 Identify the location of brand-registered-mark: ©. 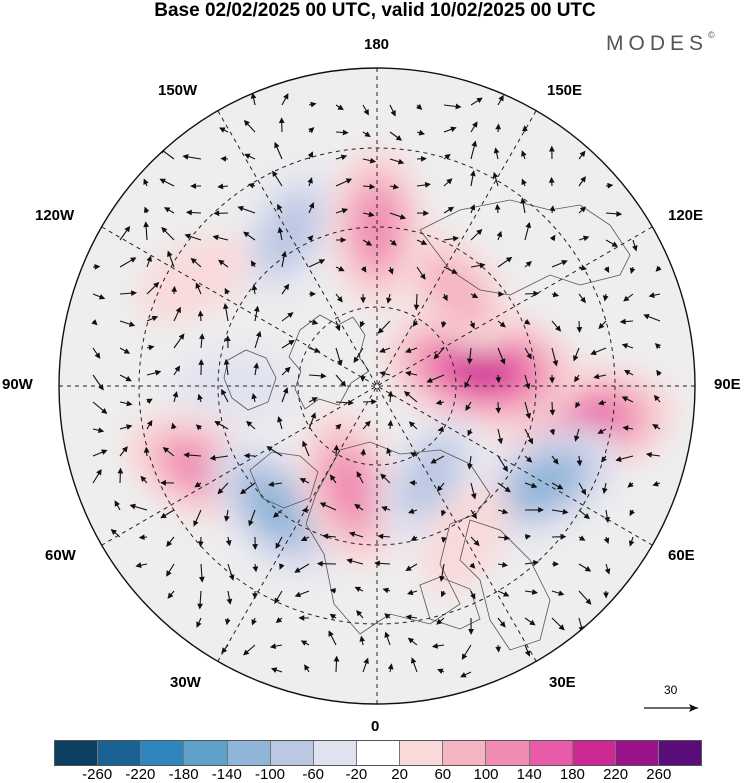
(711, 35).